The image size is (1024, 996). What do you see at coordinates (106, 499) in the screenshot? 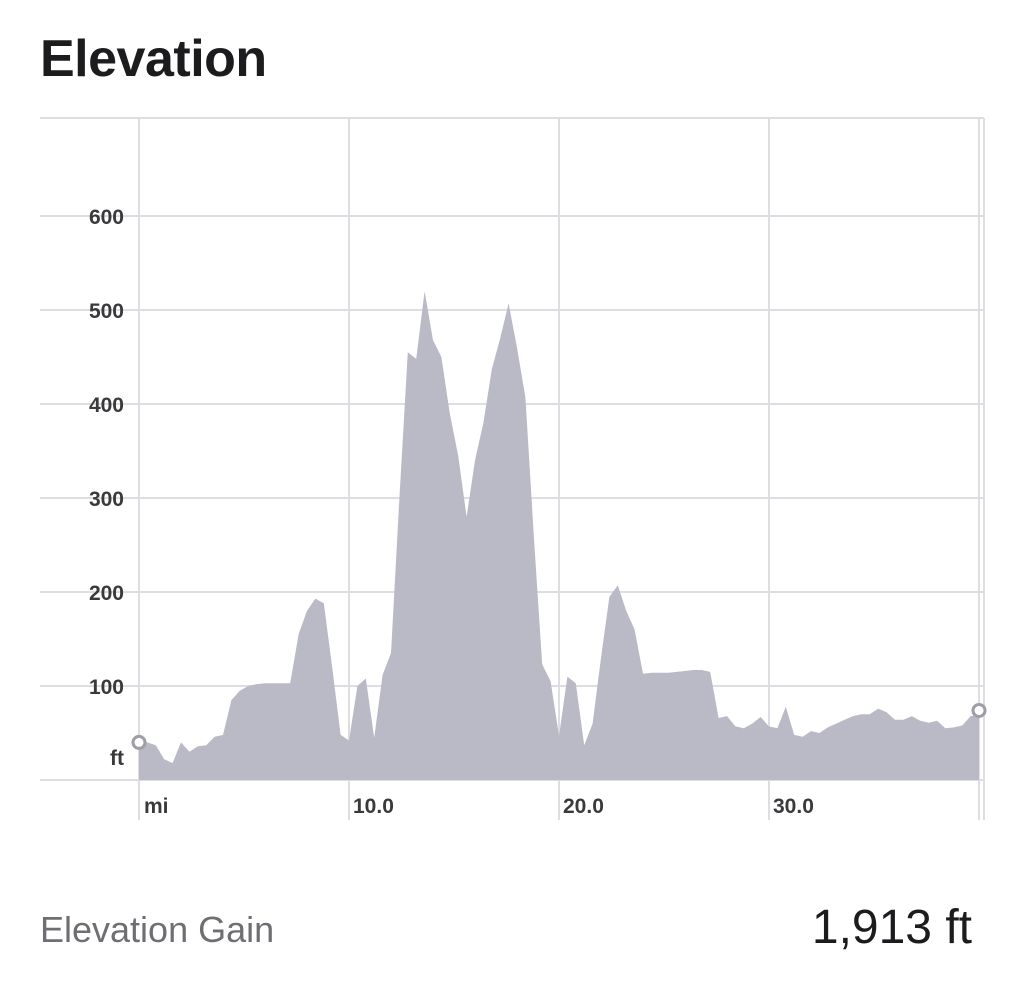
I see `y-tick-label: 300` at bounding box center [106, 499].